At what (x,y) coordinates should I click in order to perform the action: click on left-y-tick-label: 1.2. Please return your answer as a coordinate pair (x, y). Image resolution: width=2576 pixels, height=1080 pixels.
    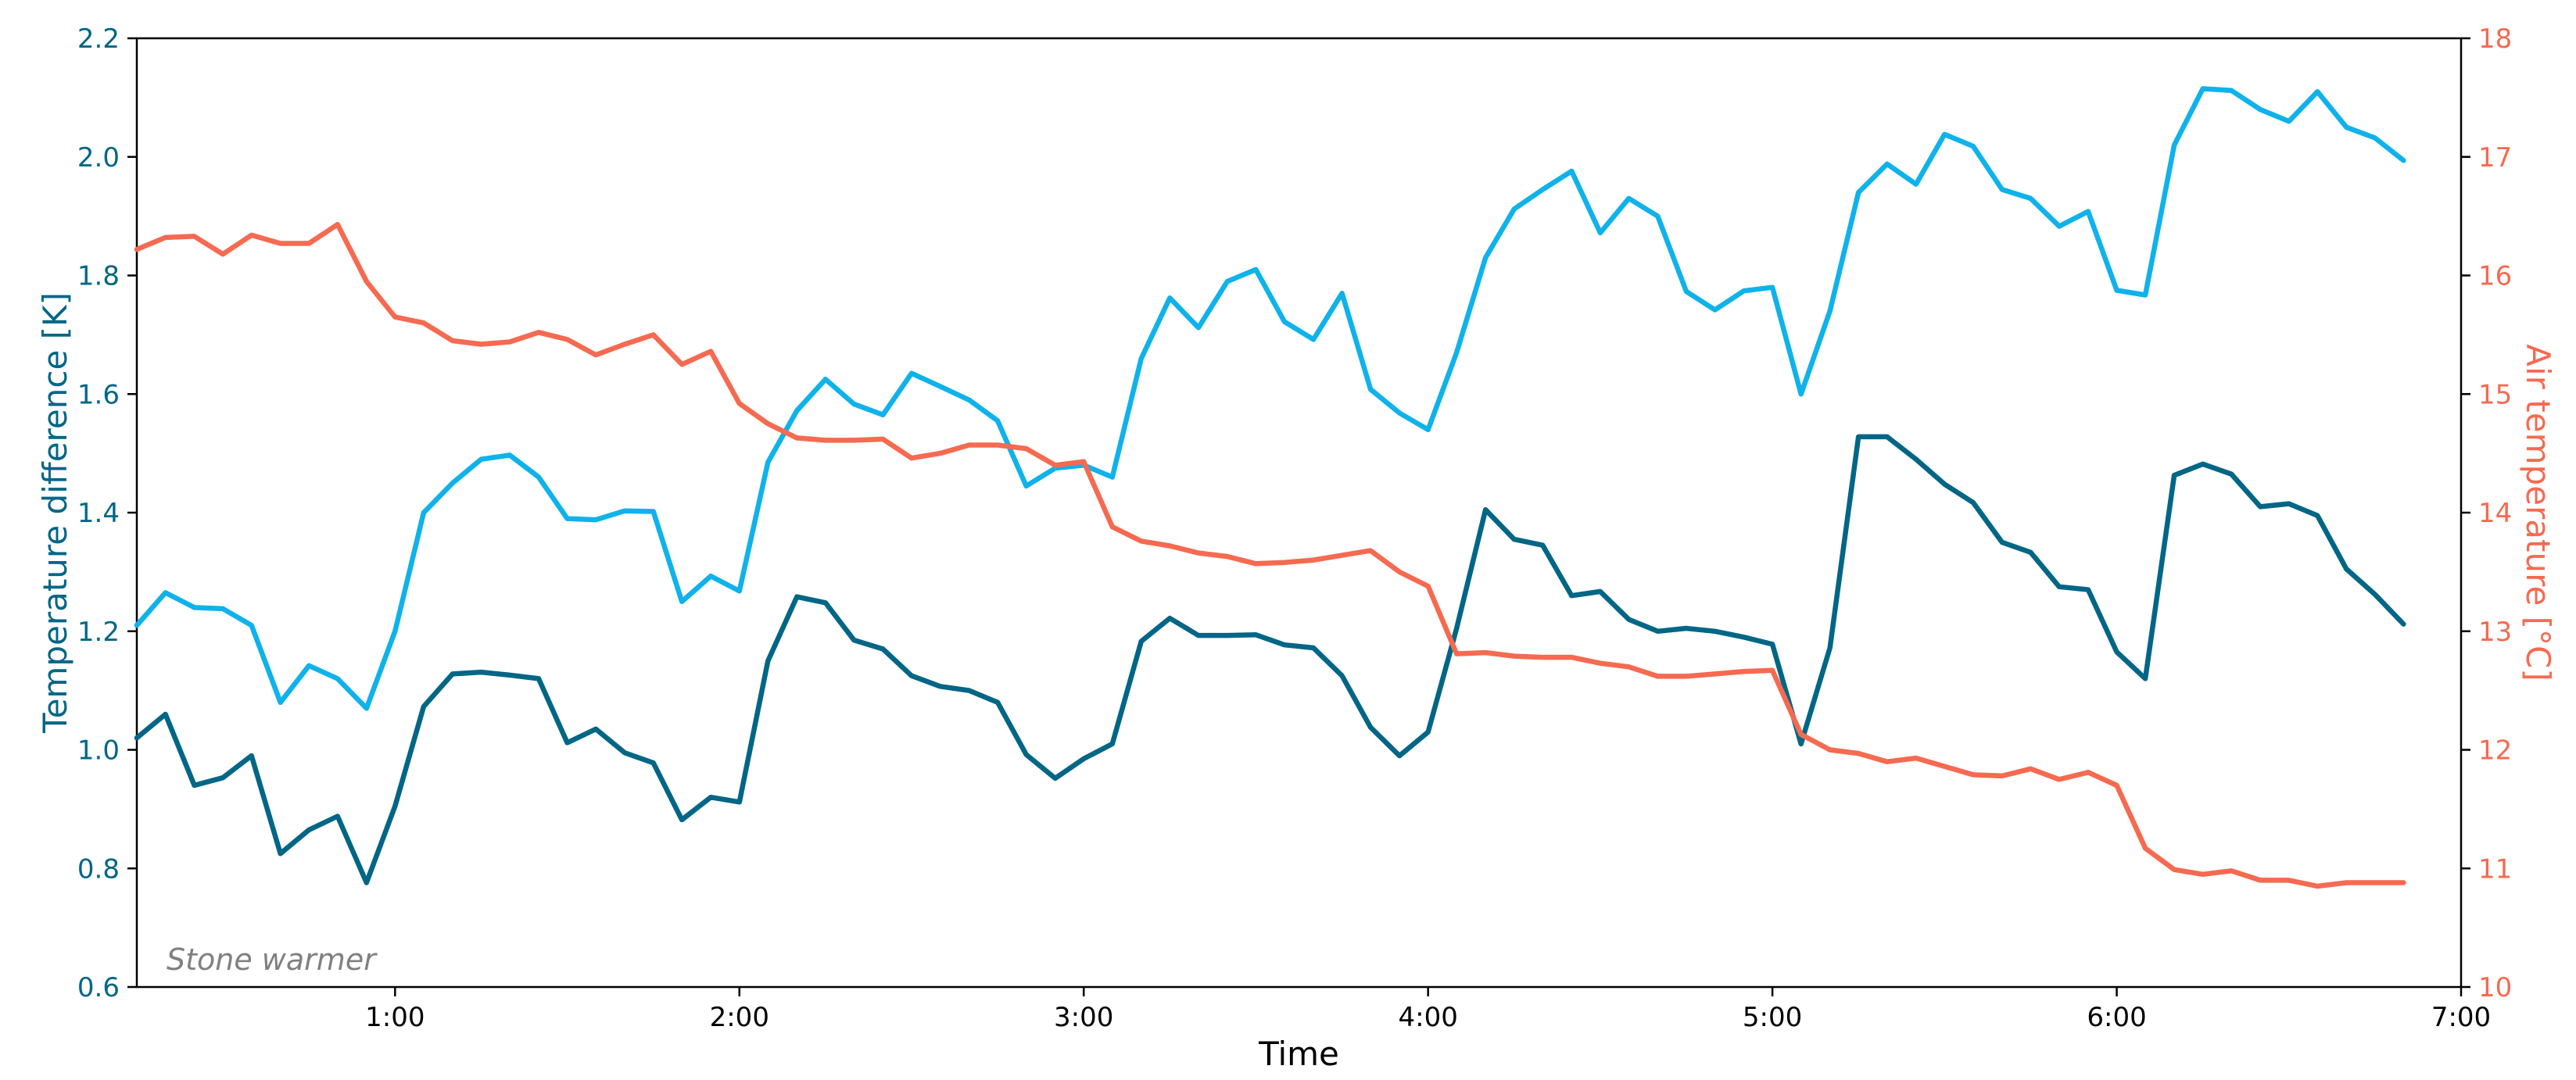
    Looking at the image, I should click on (98, 632).